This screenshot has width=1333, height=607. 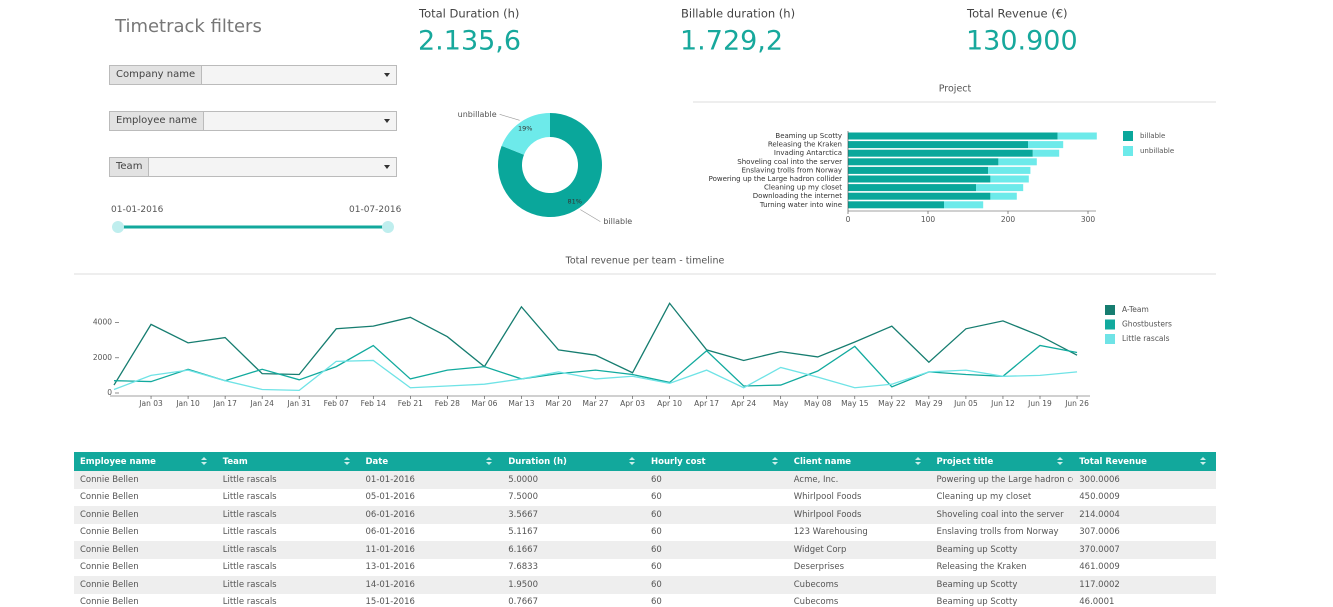 What do you see at coordinates (1099, 532) in the screenshot?
I see `table-cell: 307.0006` at bounding box center [1099, 532].